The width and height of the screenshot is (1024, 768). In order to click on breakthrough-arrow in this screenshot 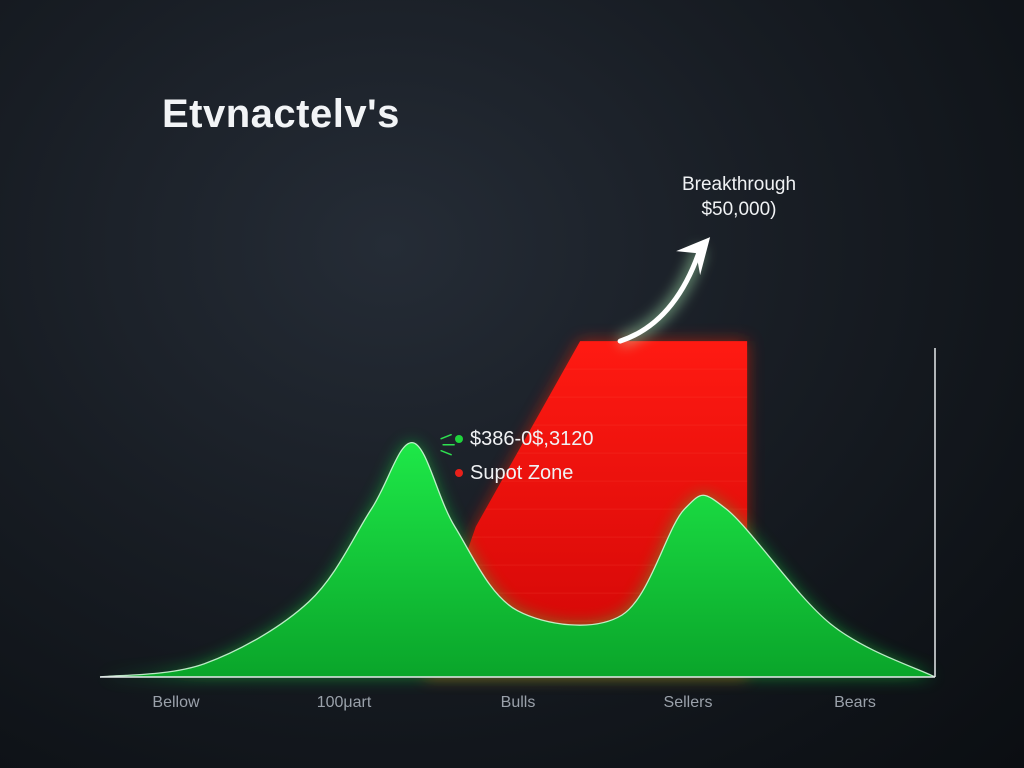, I will do `click(660, 295)`.